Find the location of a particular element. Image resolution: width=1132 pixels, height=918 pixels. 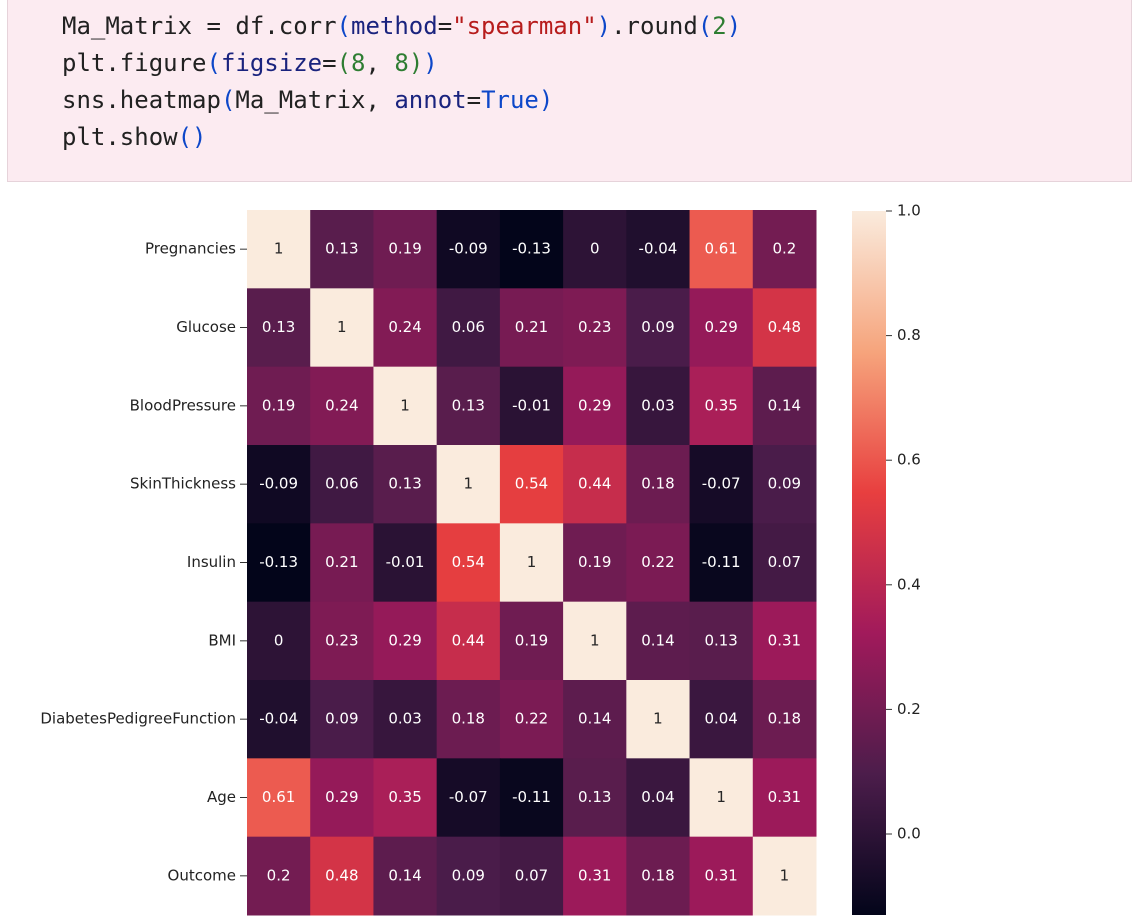

code-token: "spearman" is located at coordinates (524, 26).